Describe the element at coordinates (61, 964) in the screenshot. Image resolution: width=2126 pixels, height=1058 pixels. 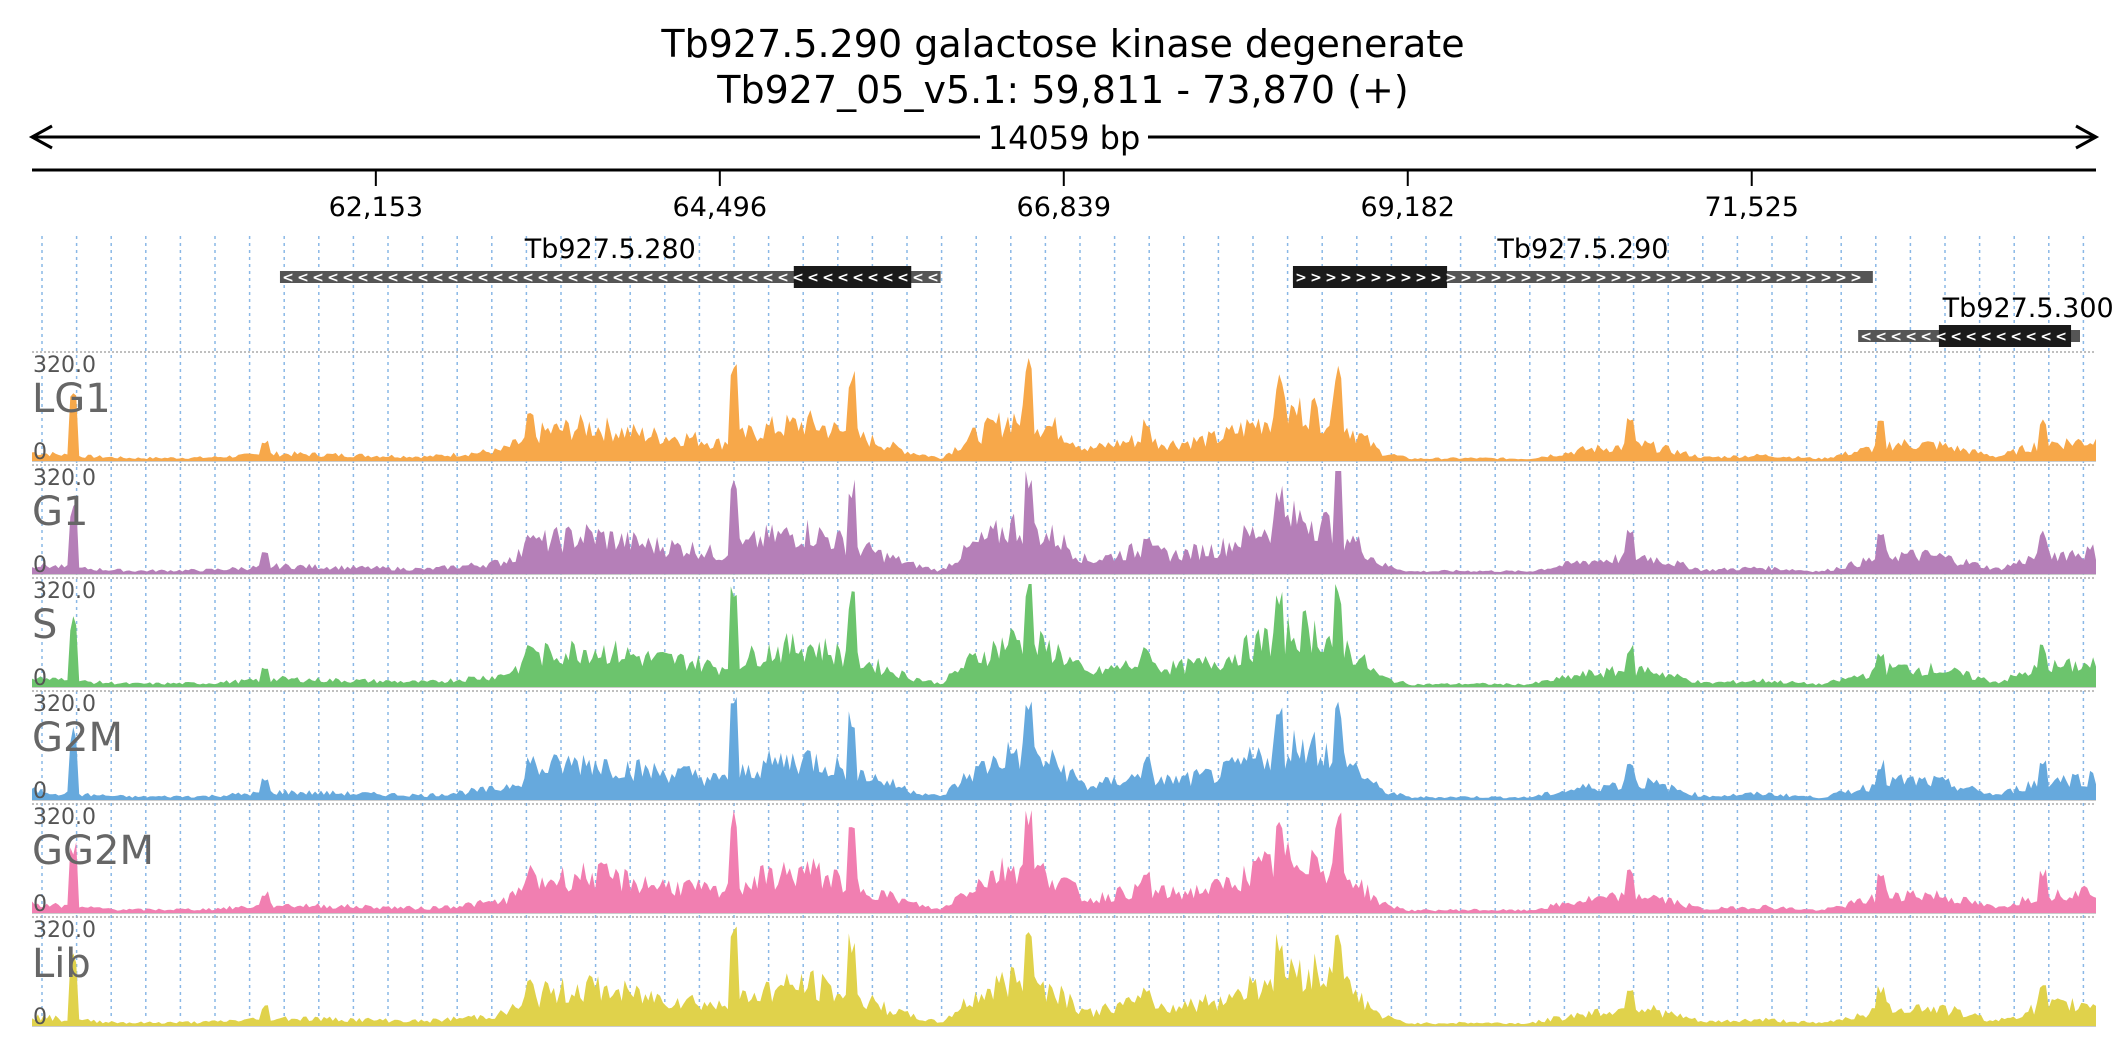
I see `track-name-label: Lib` at that location.